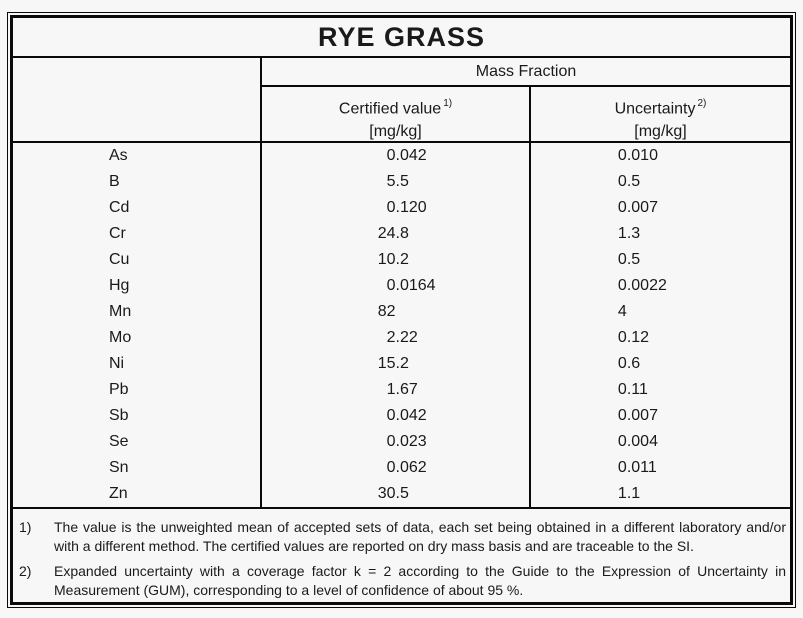  Describe the element at coordinates (137, 208) in the screenshot. I see `element-symbol: Cd` at that location.